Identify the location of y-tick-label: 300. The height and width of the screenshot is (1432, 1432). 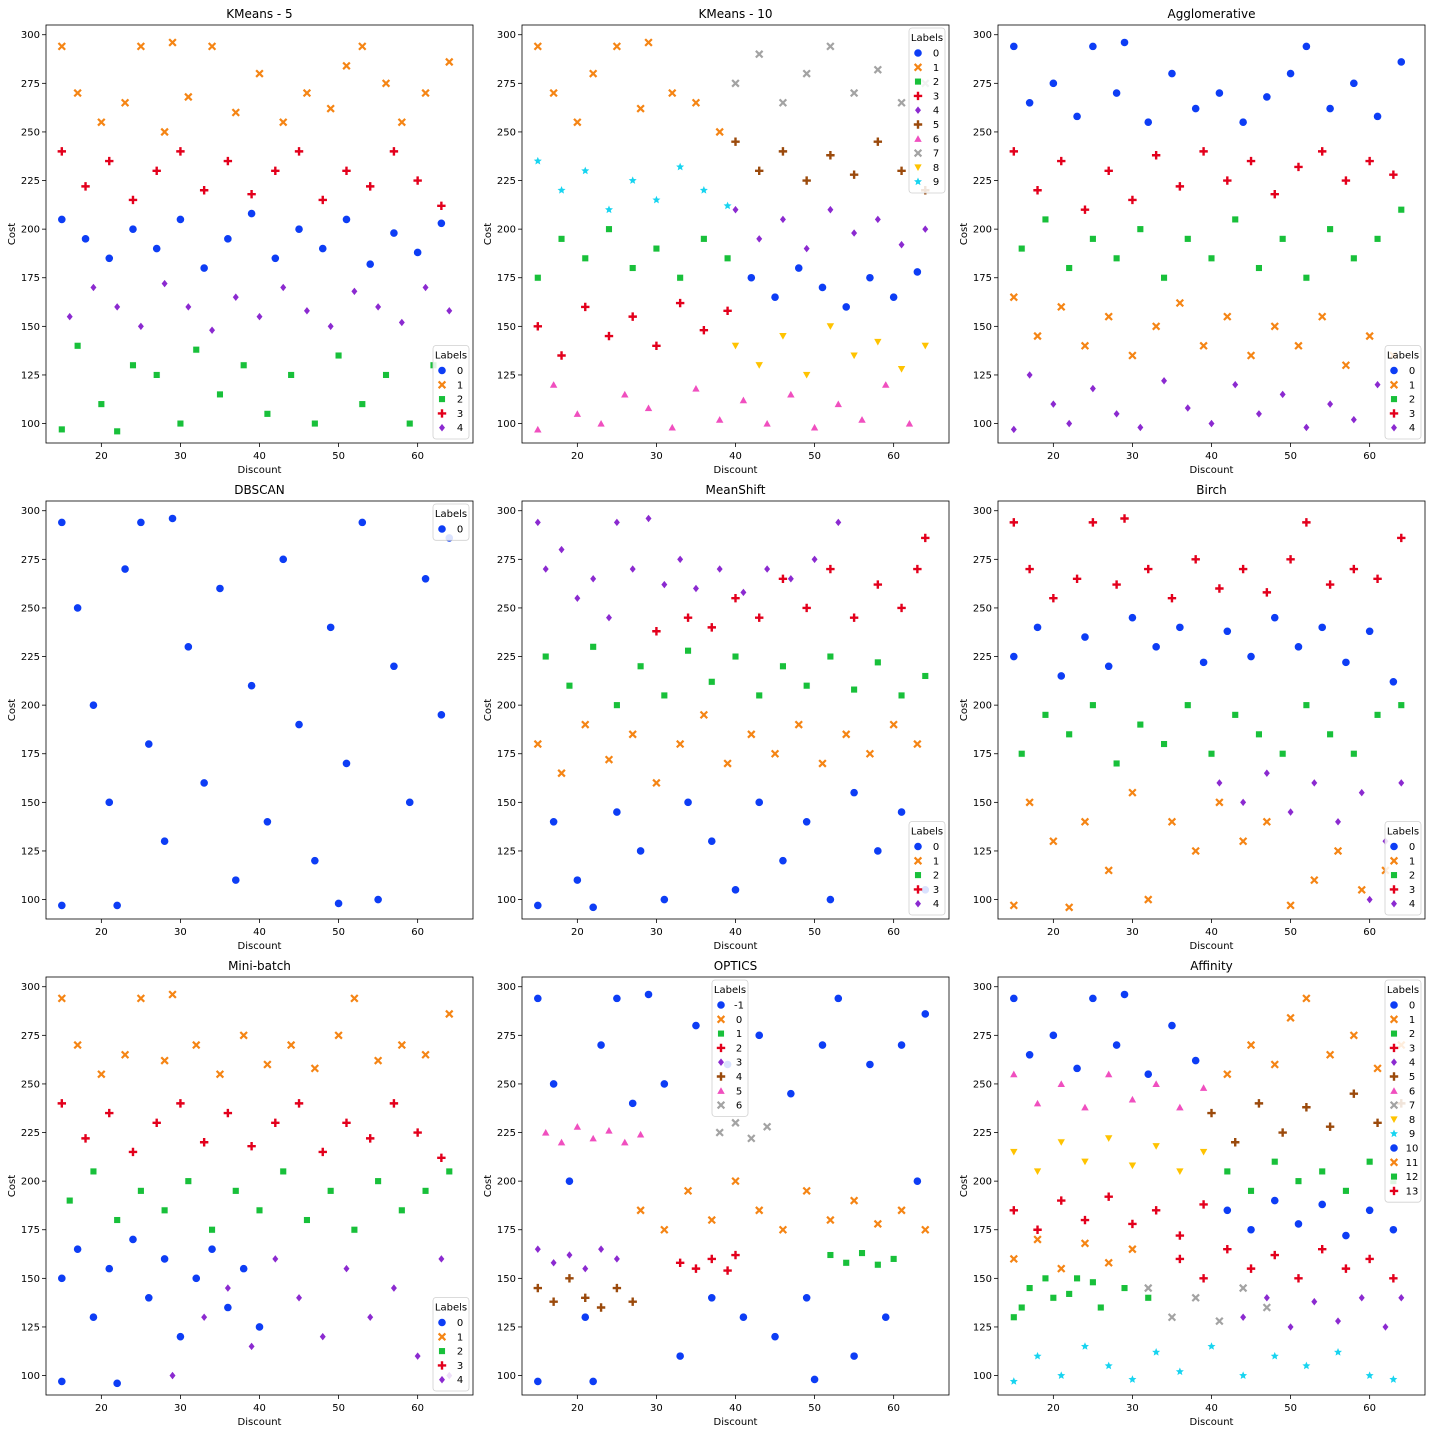
(506, 511).